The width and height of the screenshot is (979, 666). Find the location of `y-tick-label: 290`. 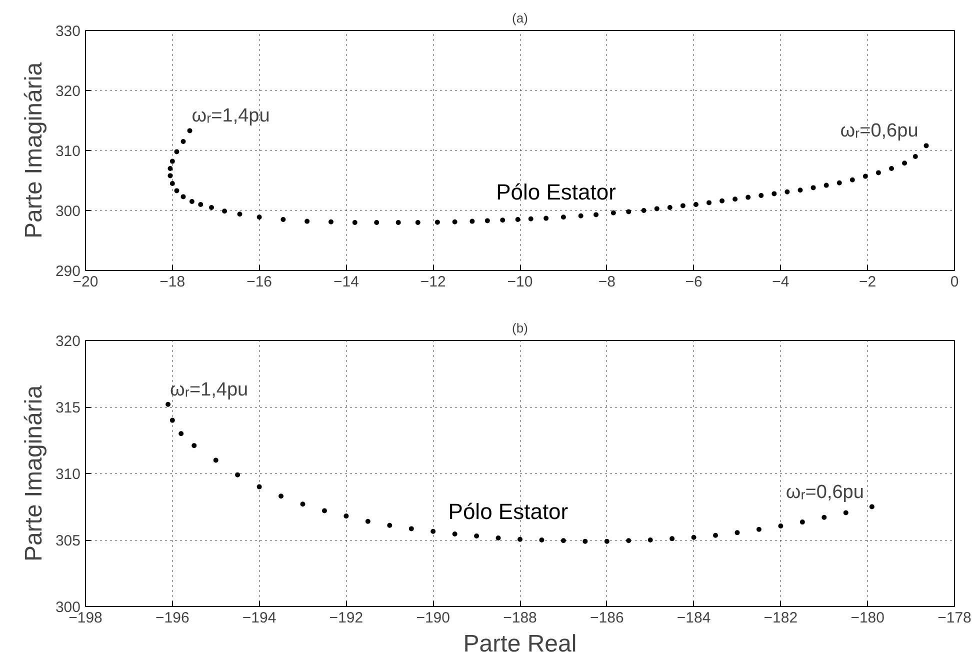

y-tick-label: 290 is located at coordinates (68, 271).